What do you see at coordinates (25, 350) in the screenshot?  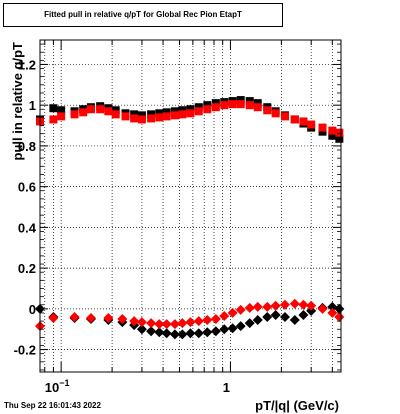 I see `y-tick-label: -0.2` at bounding box center [25, 350].